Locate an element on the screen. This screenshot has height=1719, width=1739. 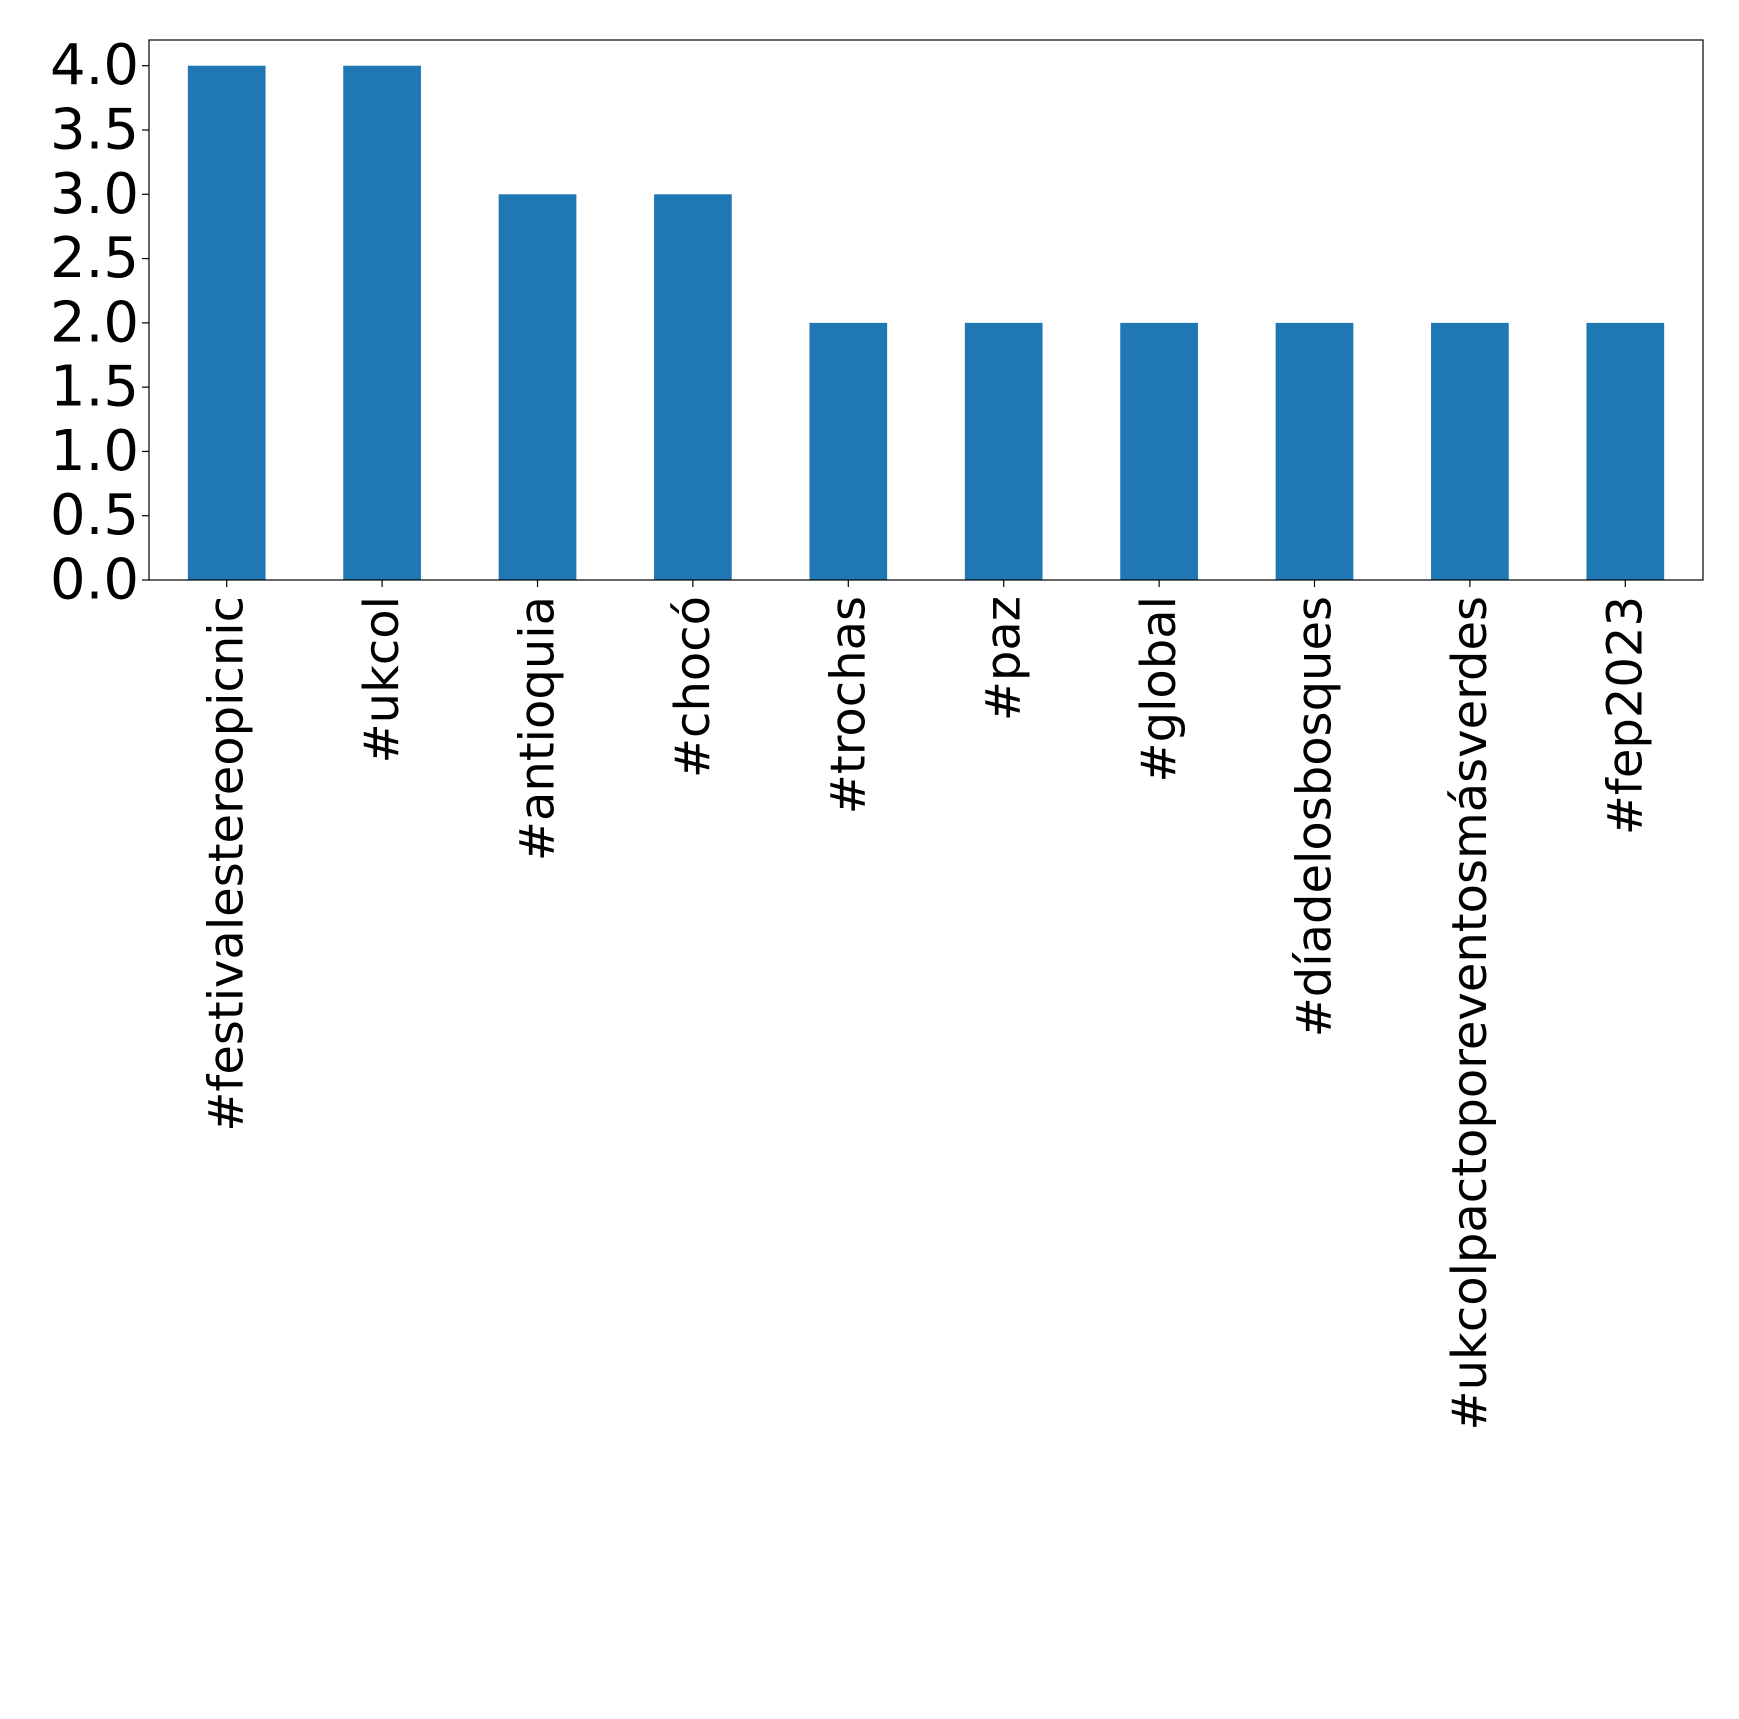
y-axis: 0.00.51.01.52.02.53.03.54.0 is located at coordinates (99, 323).